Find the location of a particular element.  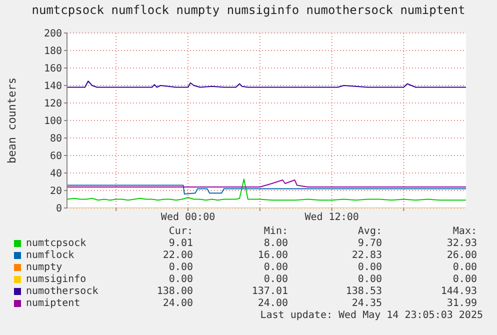

legend-label: numiptent is located at coordinates (53, 303).